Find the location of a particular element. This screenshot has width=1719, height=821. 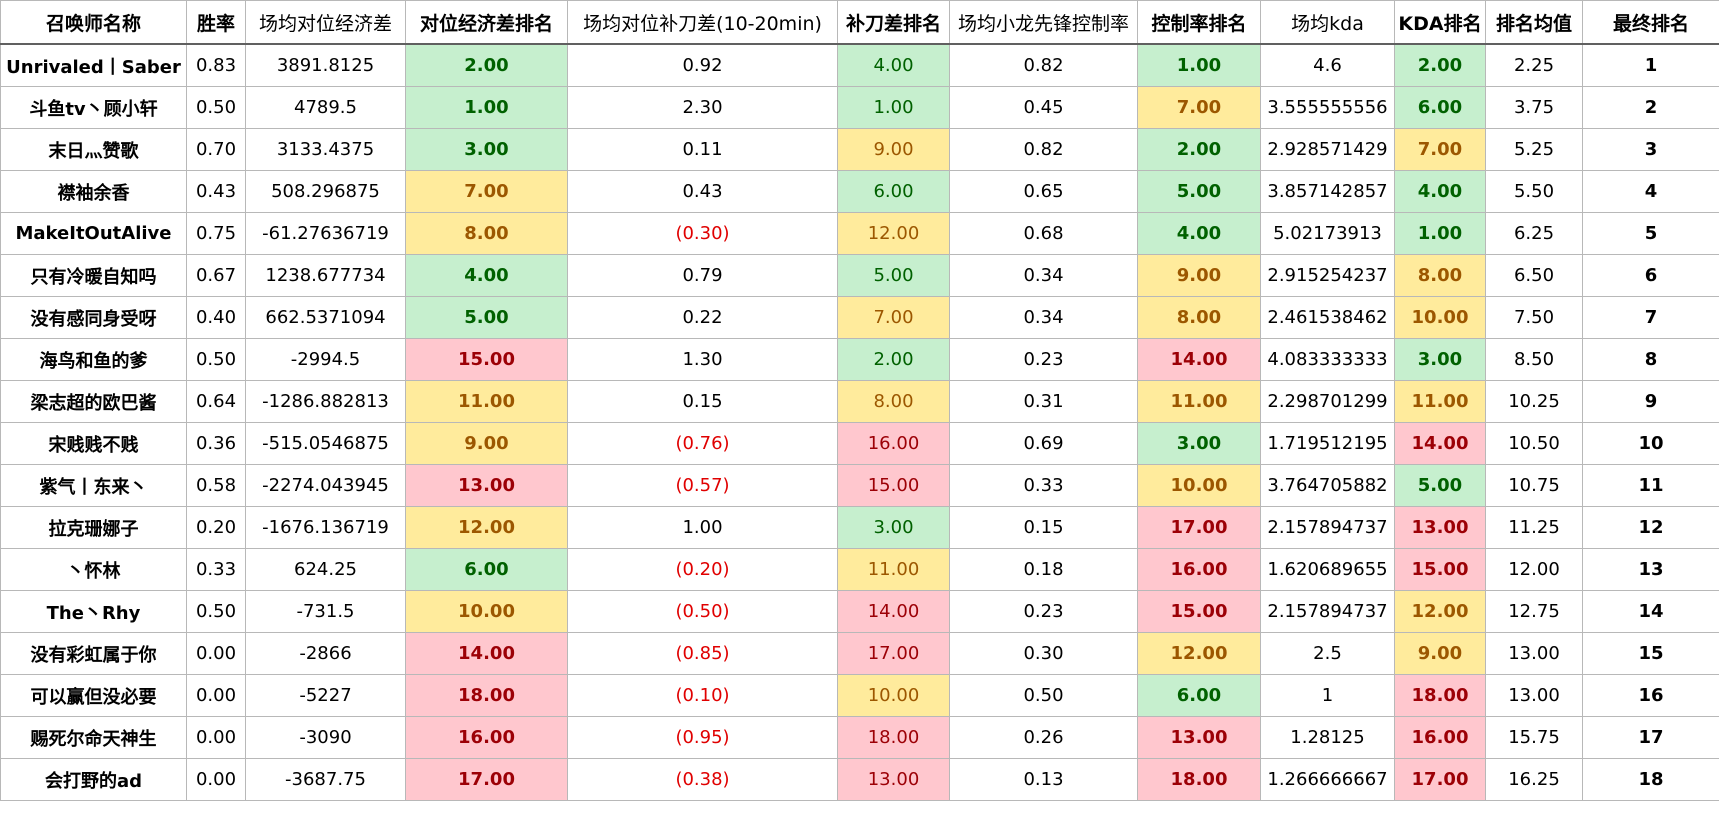

cell-gold-diff: -731.5 is located at coordinates (325, 611).